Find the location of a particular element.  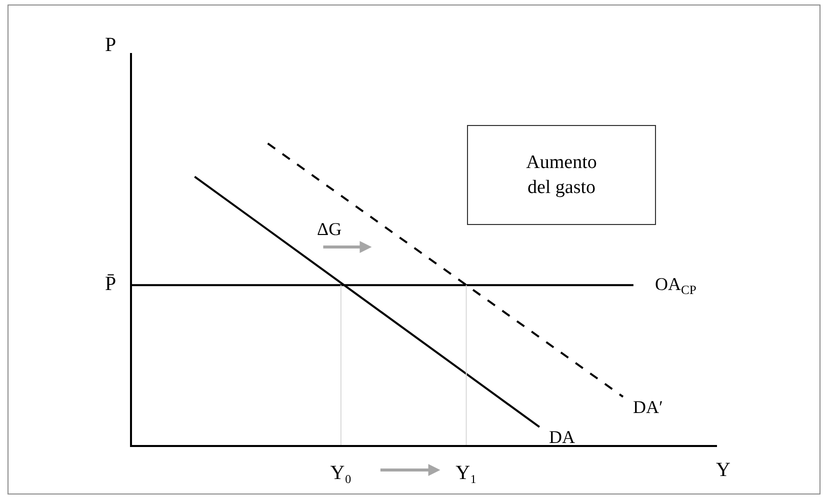

annotation: ΔG is located at coordinates (329, 229).